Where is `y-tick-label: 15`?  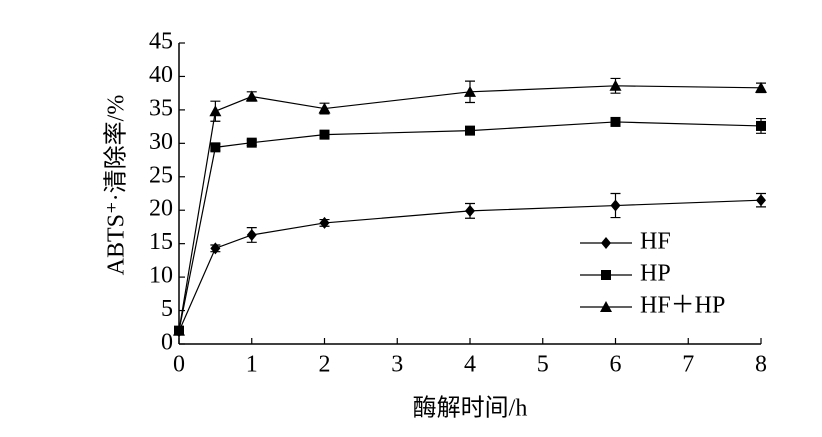
y-tick-label: 15 is located at coordinates (161, 242).